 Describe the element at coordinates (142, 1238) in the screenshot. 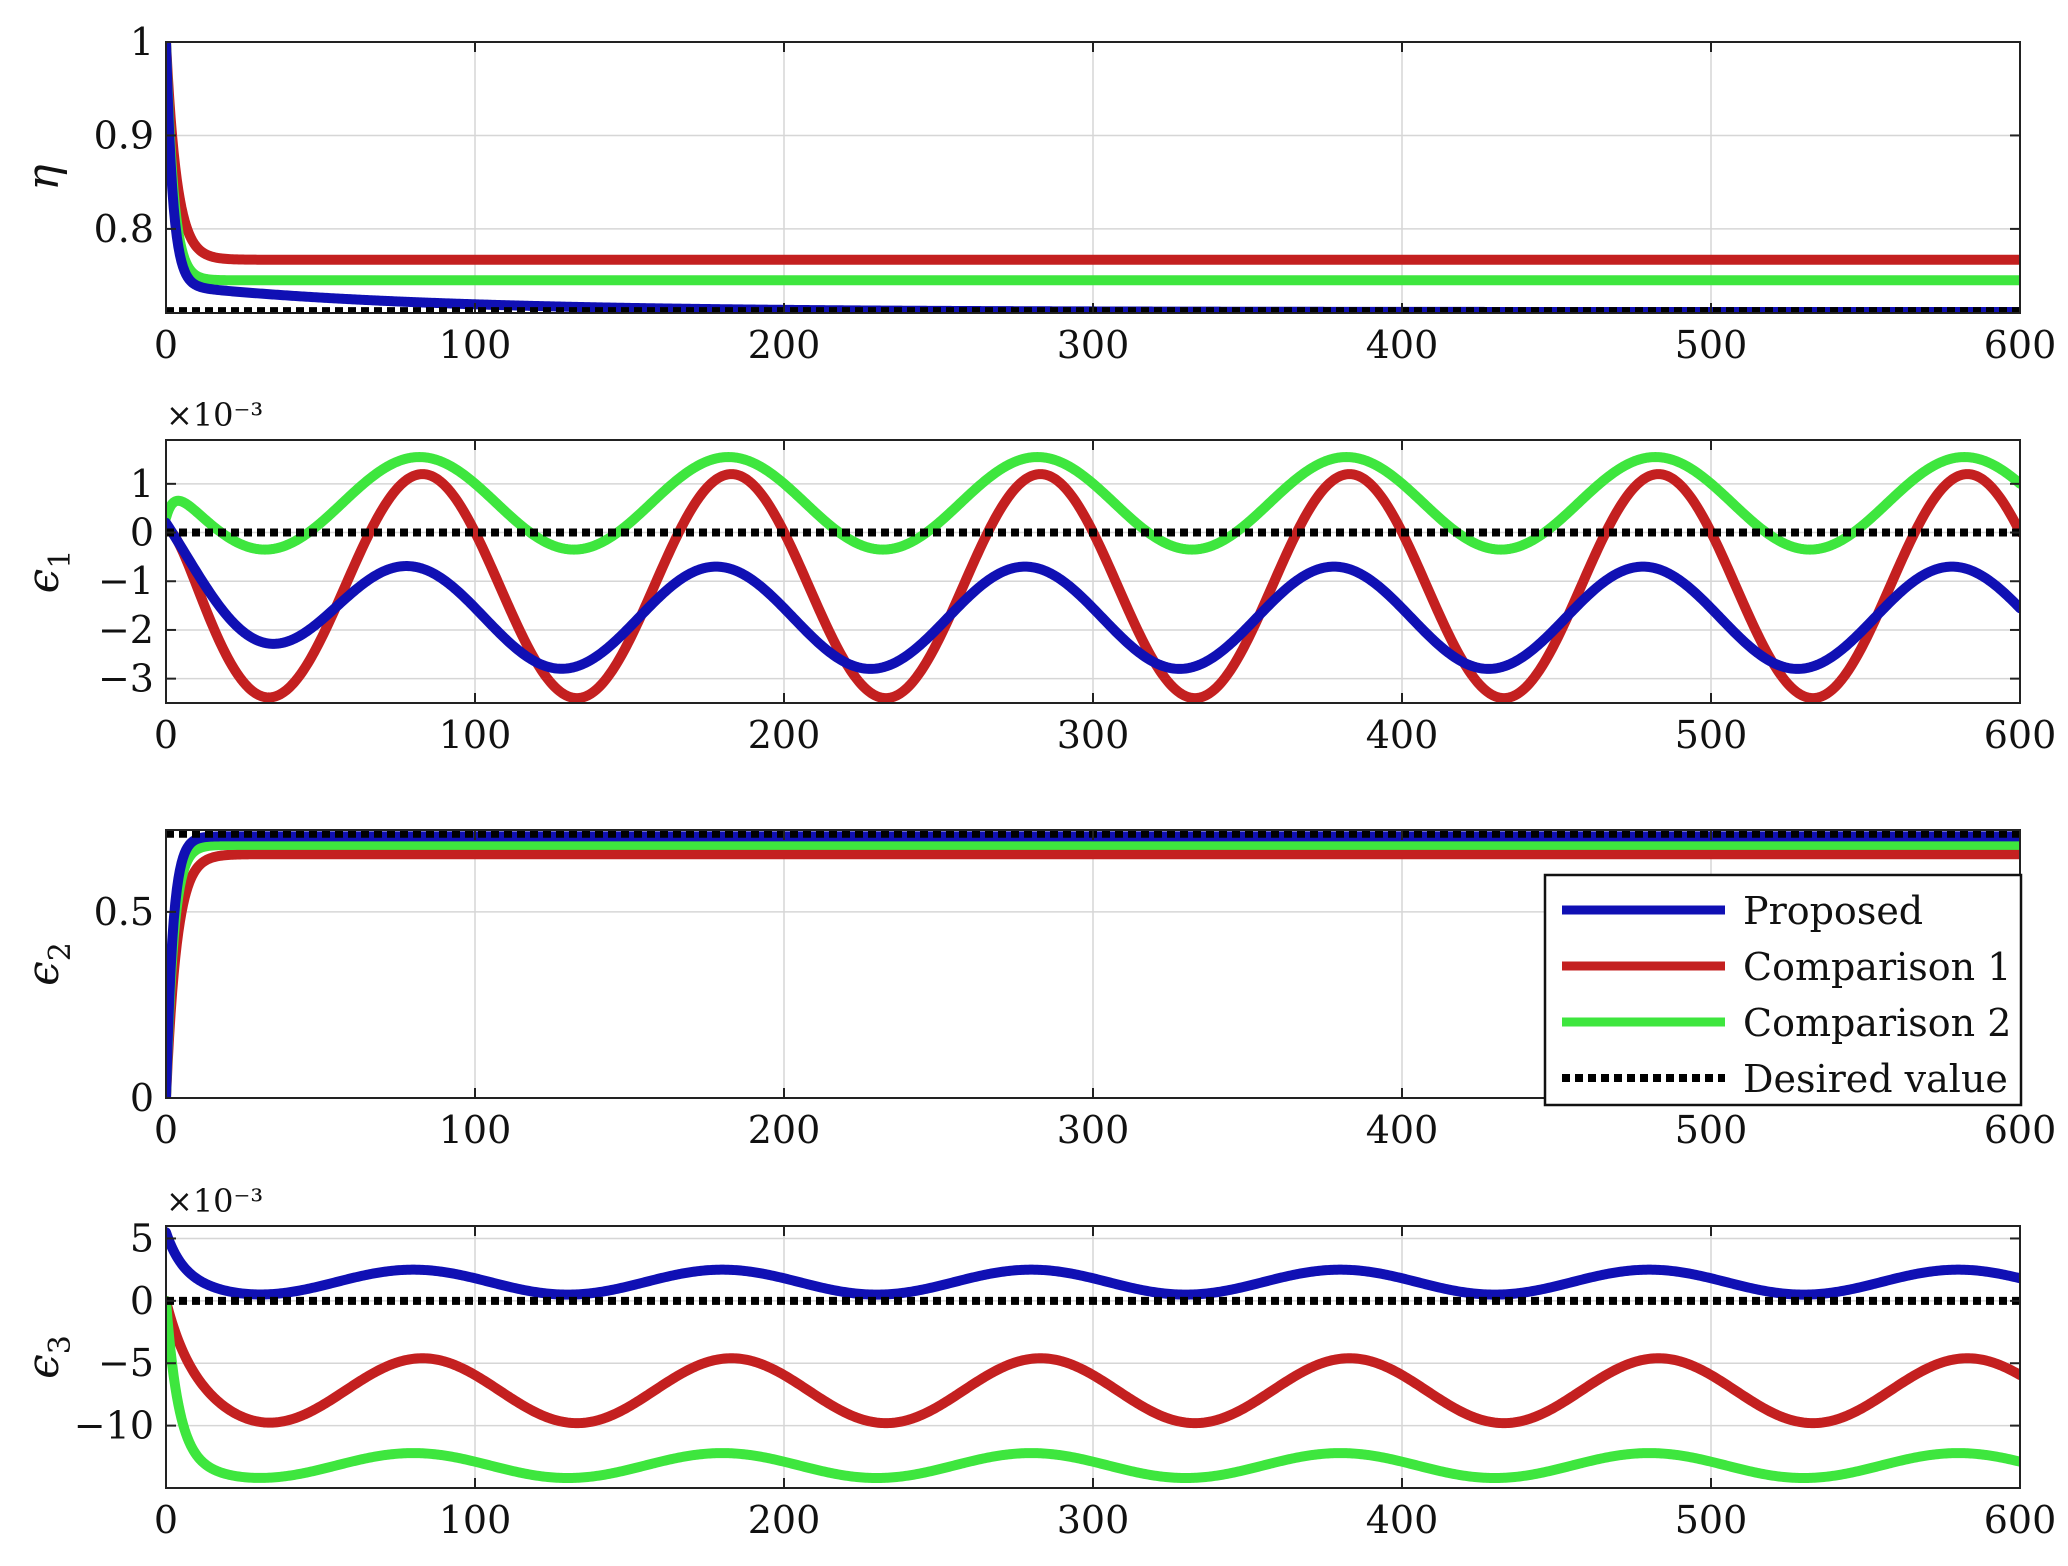

I see `y-tick-label: 5` at that location.